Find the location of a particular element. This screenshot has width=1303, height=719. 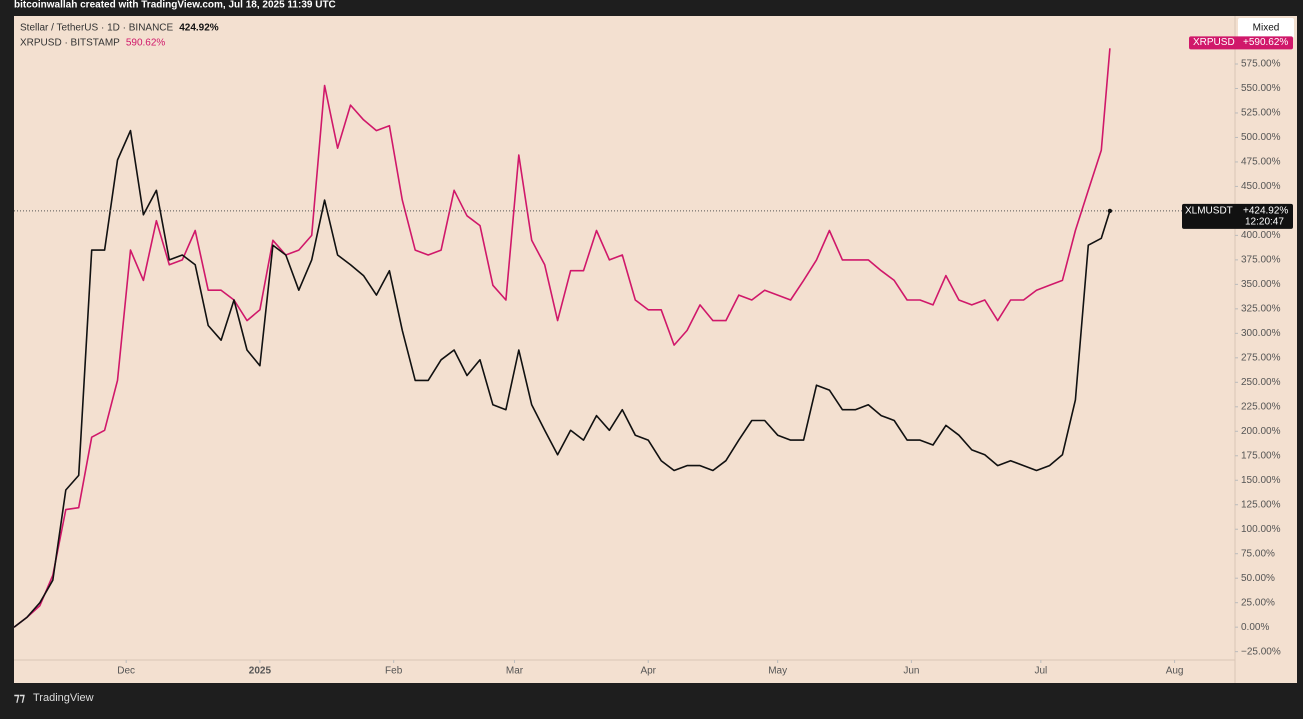

mode-button is located at coordinates (1266, 28).